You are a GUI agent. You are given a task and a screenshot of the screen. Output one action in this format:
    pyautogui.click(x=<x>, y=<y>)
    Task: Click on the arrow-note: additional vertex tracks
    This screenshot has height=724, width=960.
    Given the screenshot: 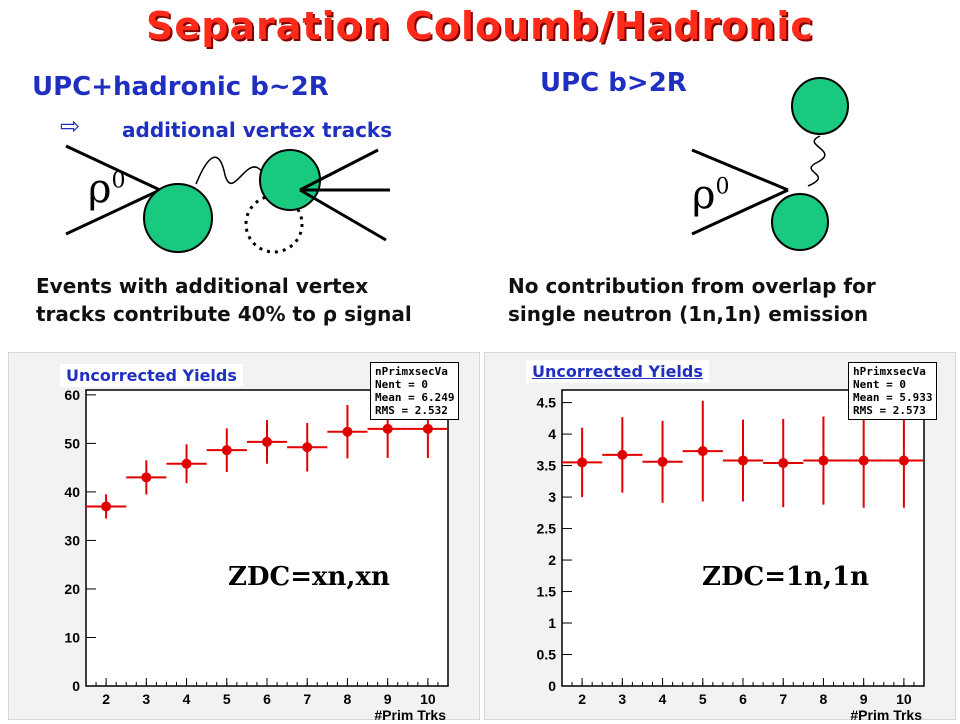 What is the action you would take?
    pyautogui.click(x=257, y=130)
    